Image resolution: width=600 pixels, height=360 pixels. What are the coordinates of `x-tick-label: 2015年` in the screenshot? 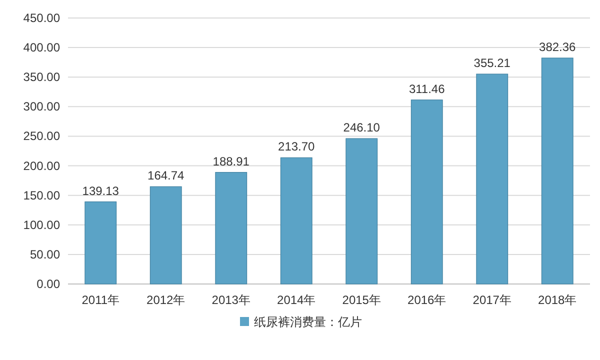 It's located at (361, 300).